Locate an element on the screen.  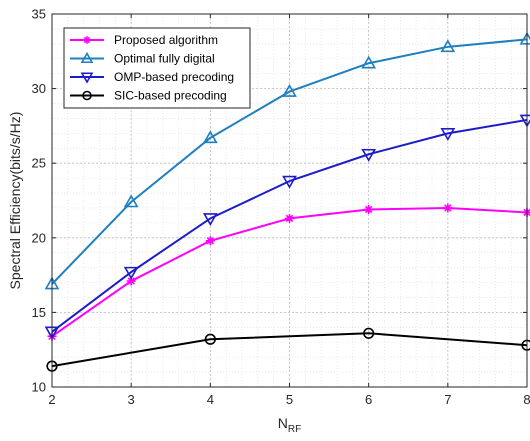
y-tick-label: 20 is located at coordinates (39, 237).